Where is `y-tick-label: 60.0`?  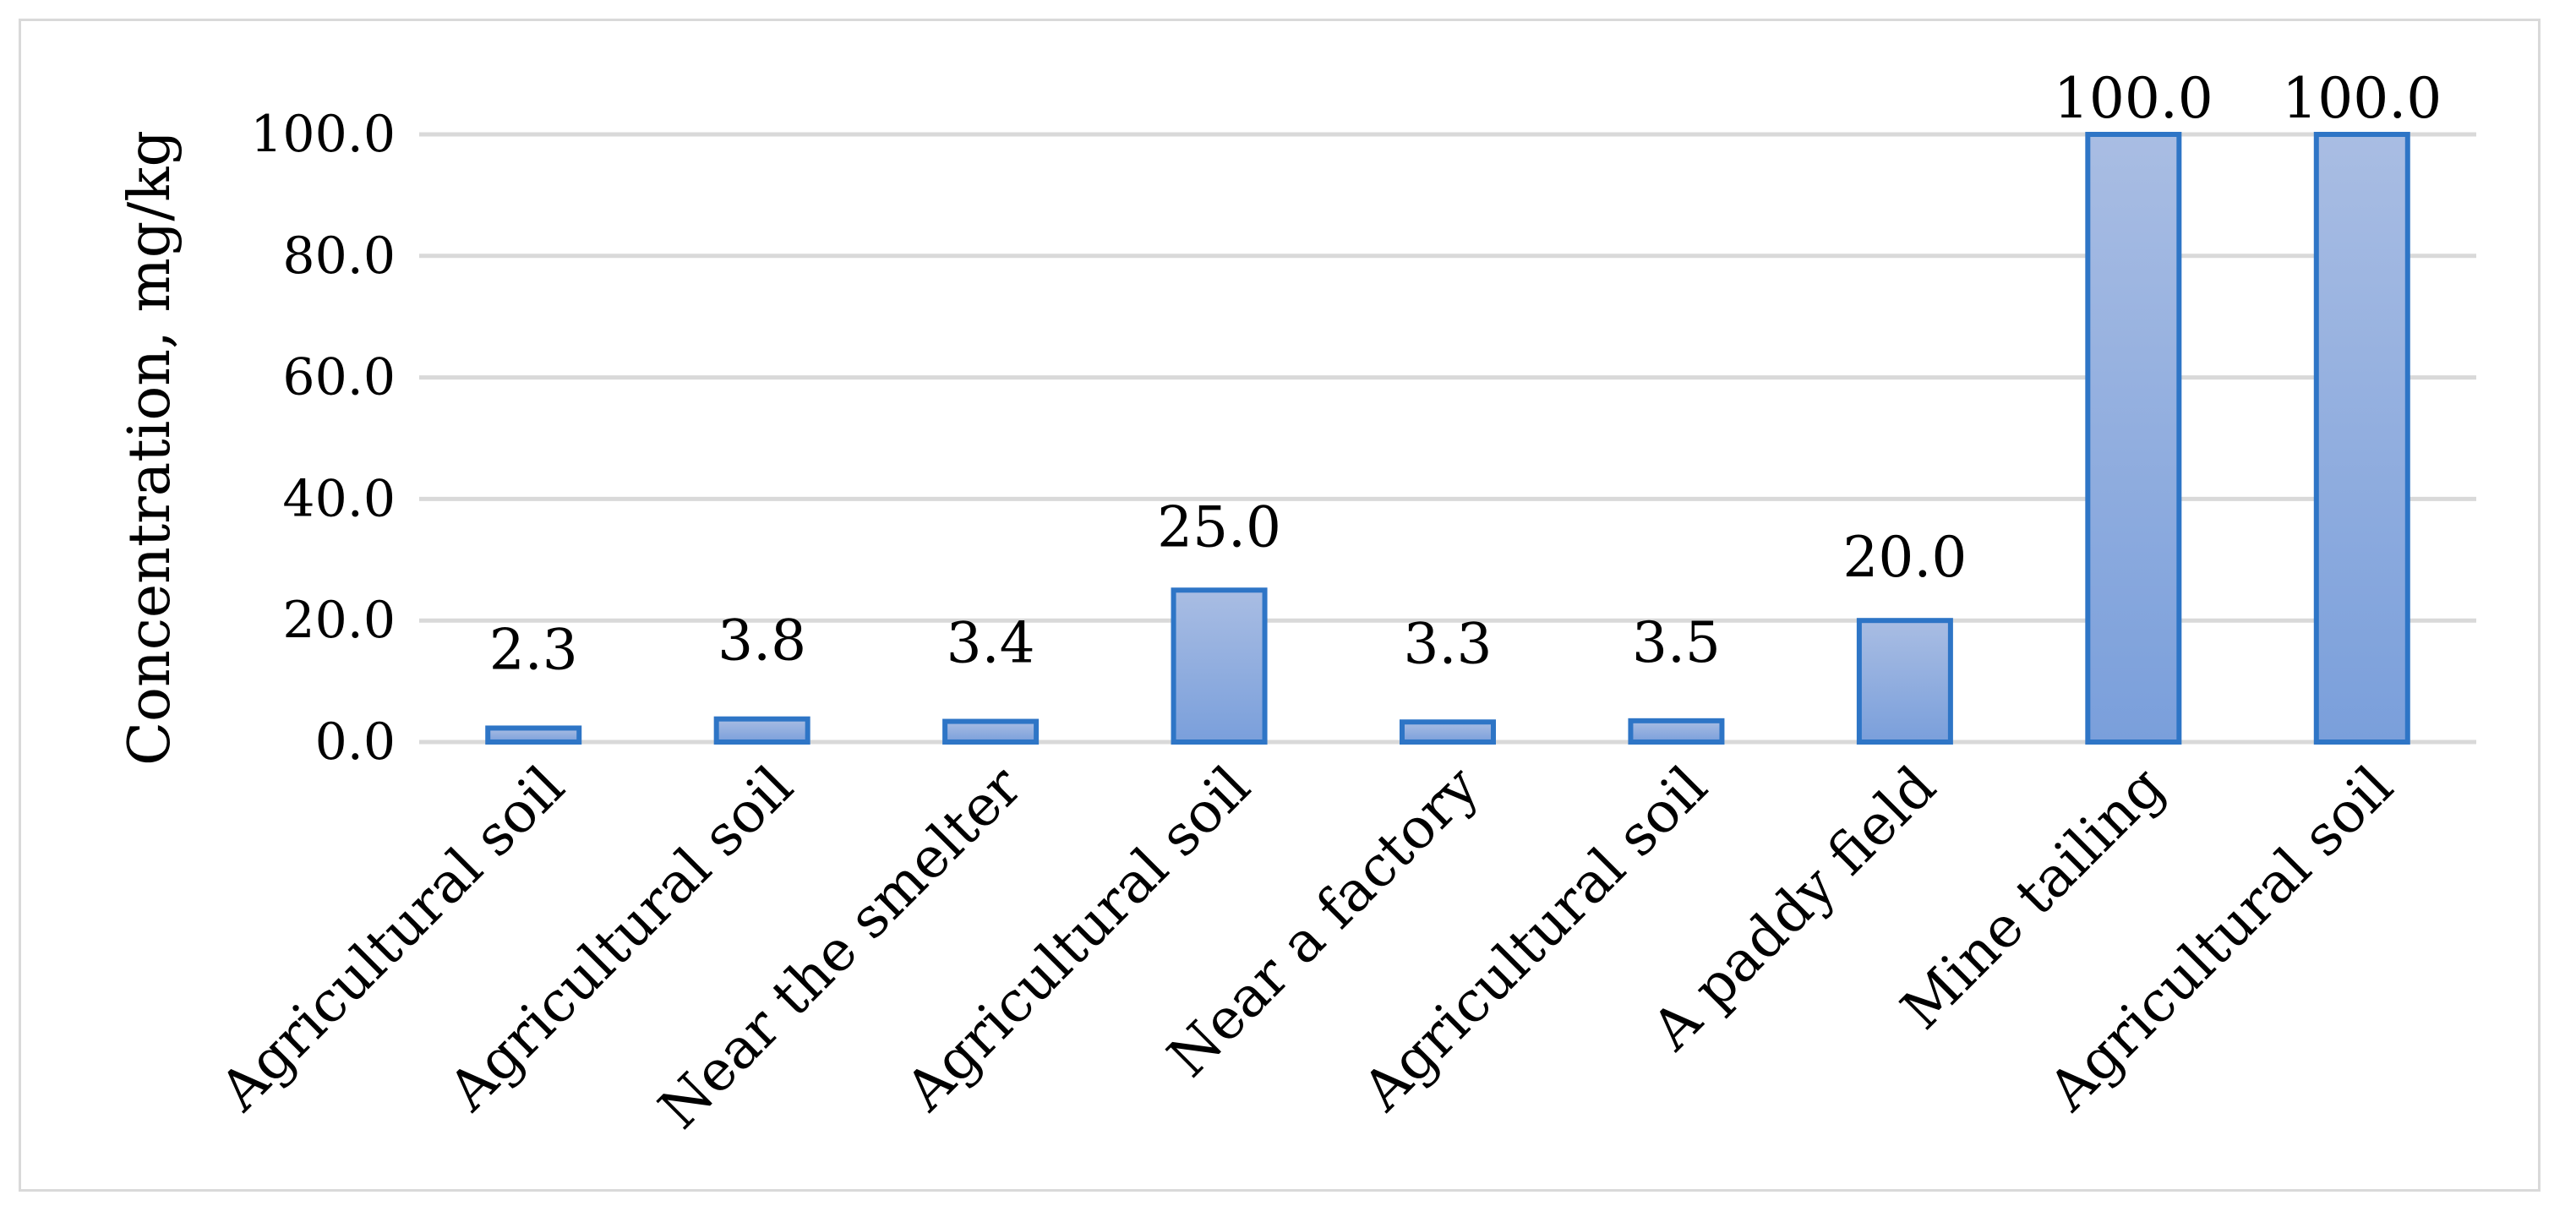
y-tick-label: 60.0 is located at coordinates (339, 377).